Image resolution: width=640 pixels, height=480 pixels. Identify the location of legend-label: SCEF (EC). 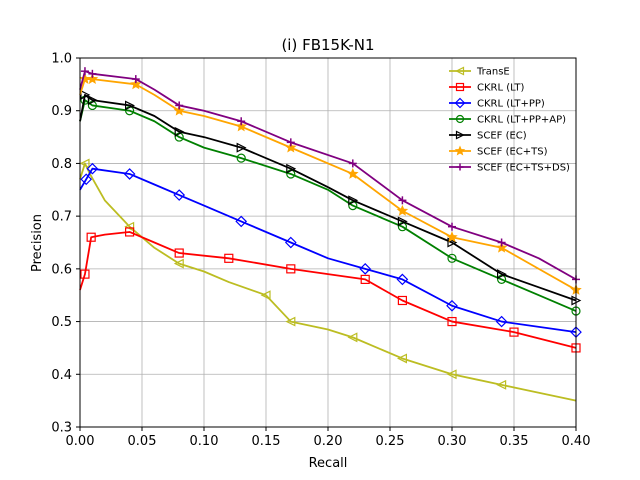
(502, 136).